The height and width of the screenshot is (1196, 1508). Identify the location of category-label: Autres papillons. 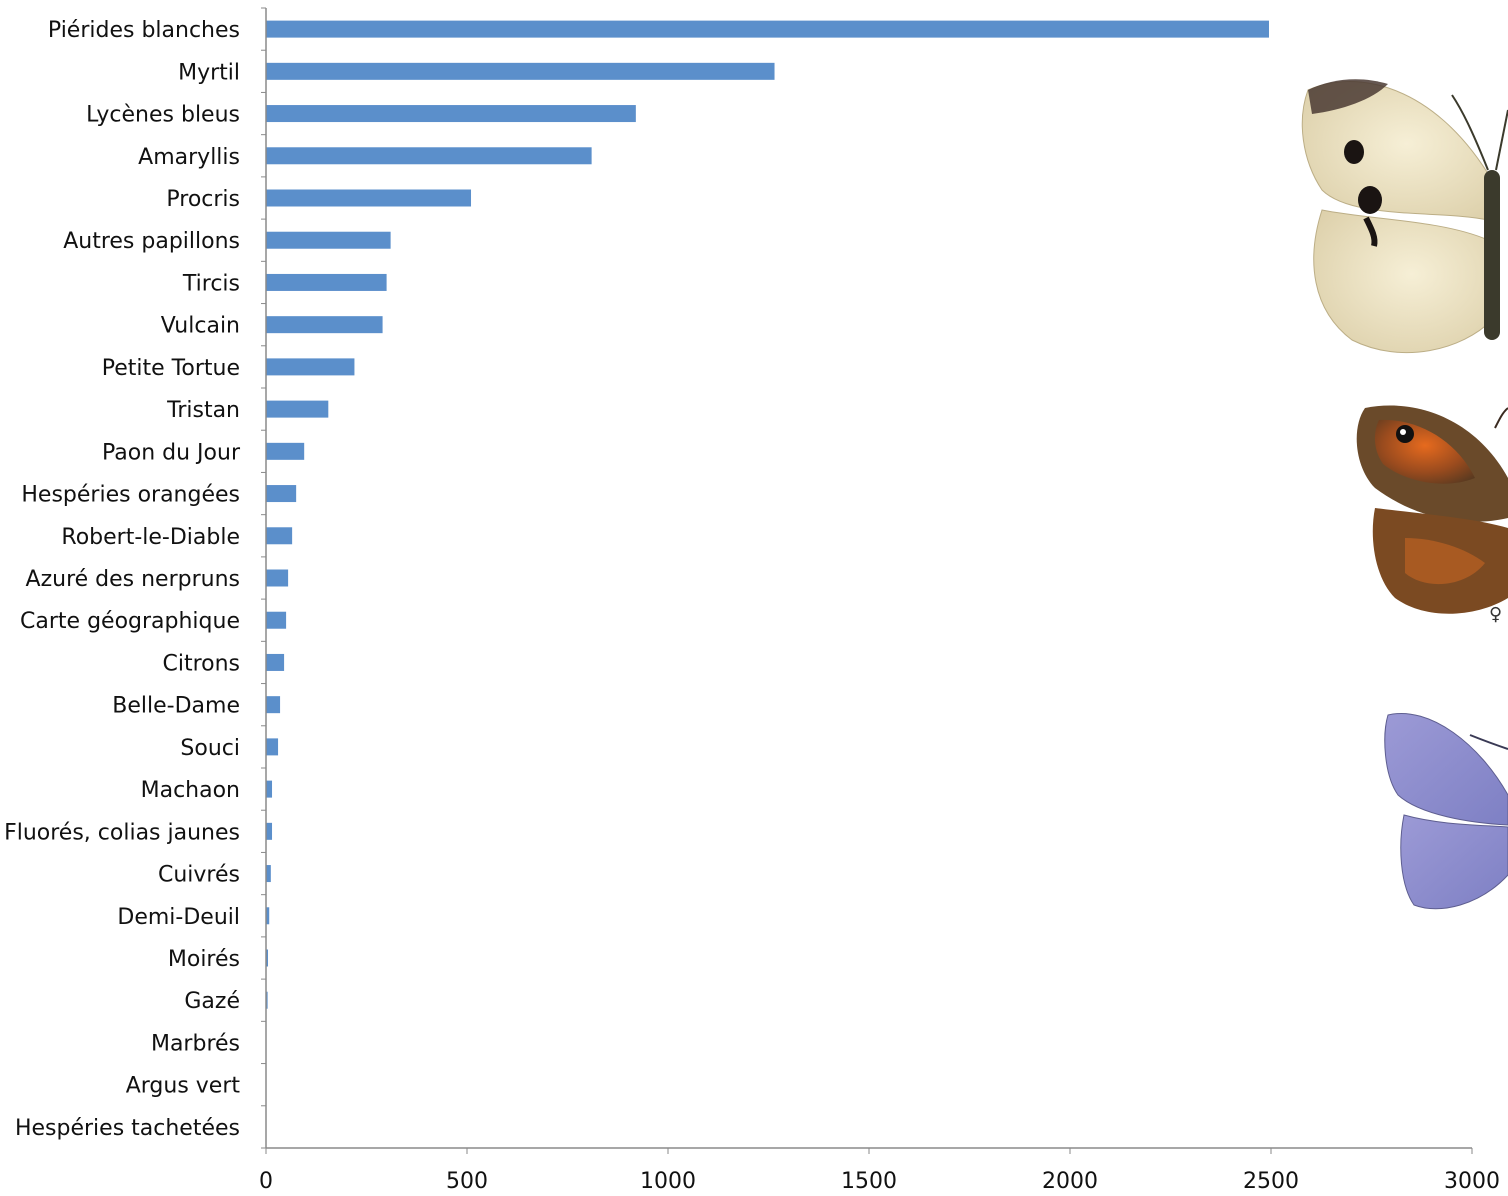
(151, 241).